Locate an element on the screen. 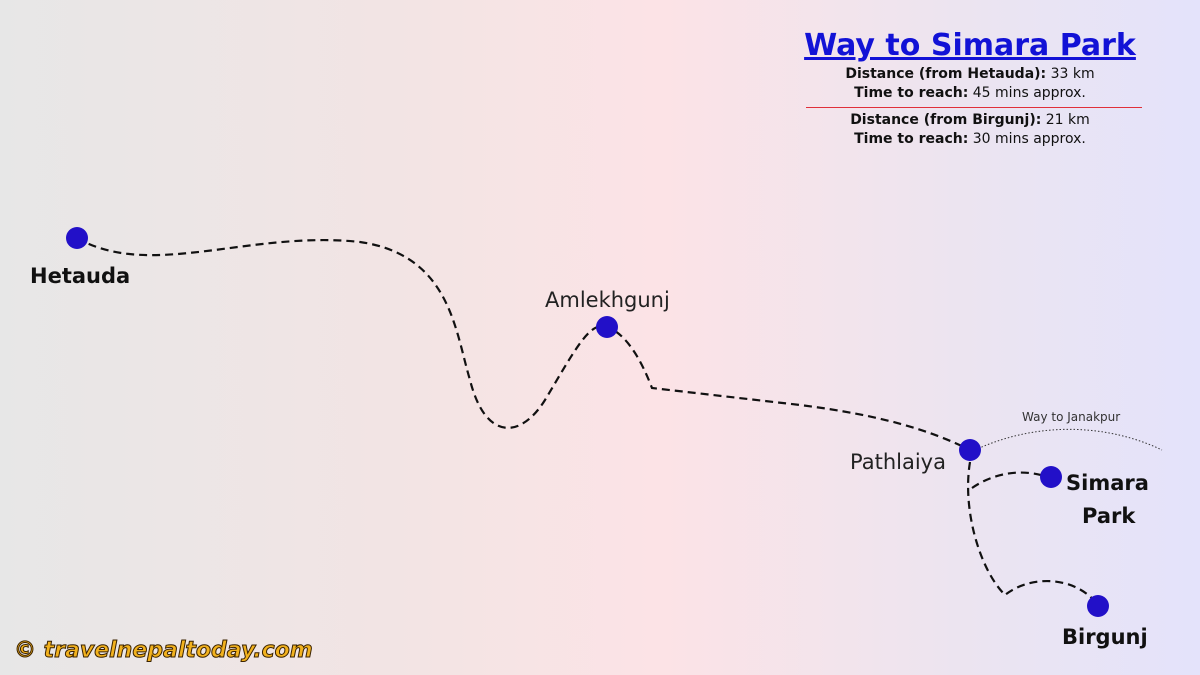 This screenshot has height=675, width=1200. birgunj-distance: Distance (from Birgunj): 21 km is located at coordinates (970, 120).